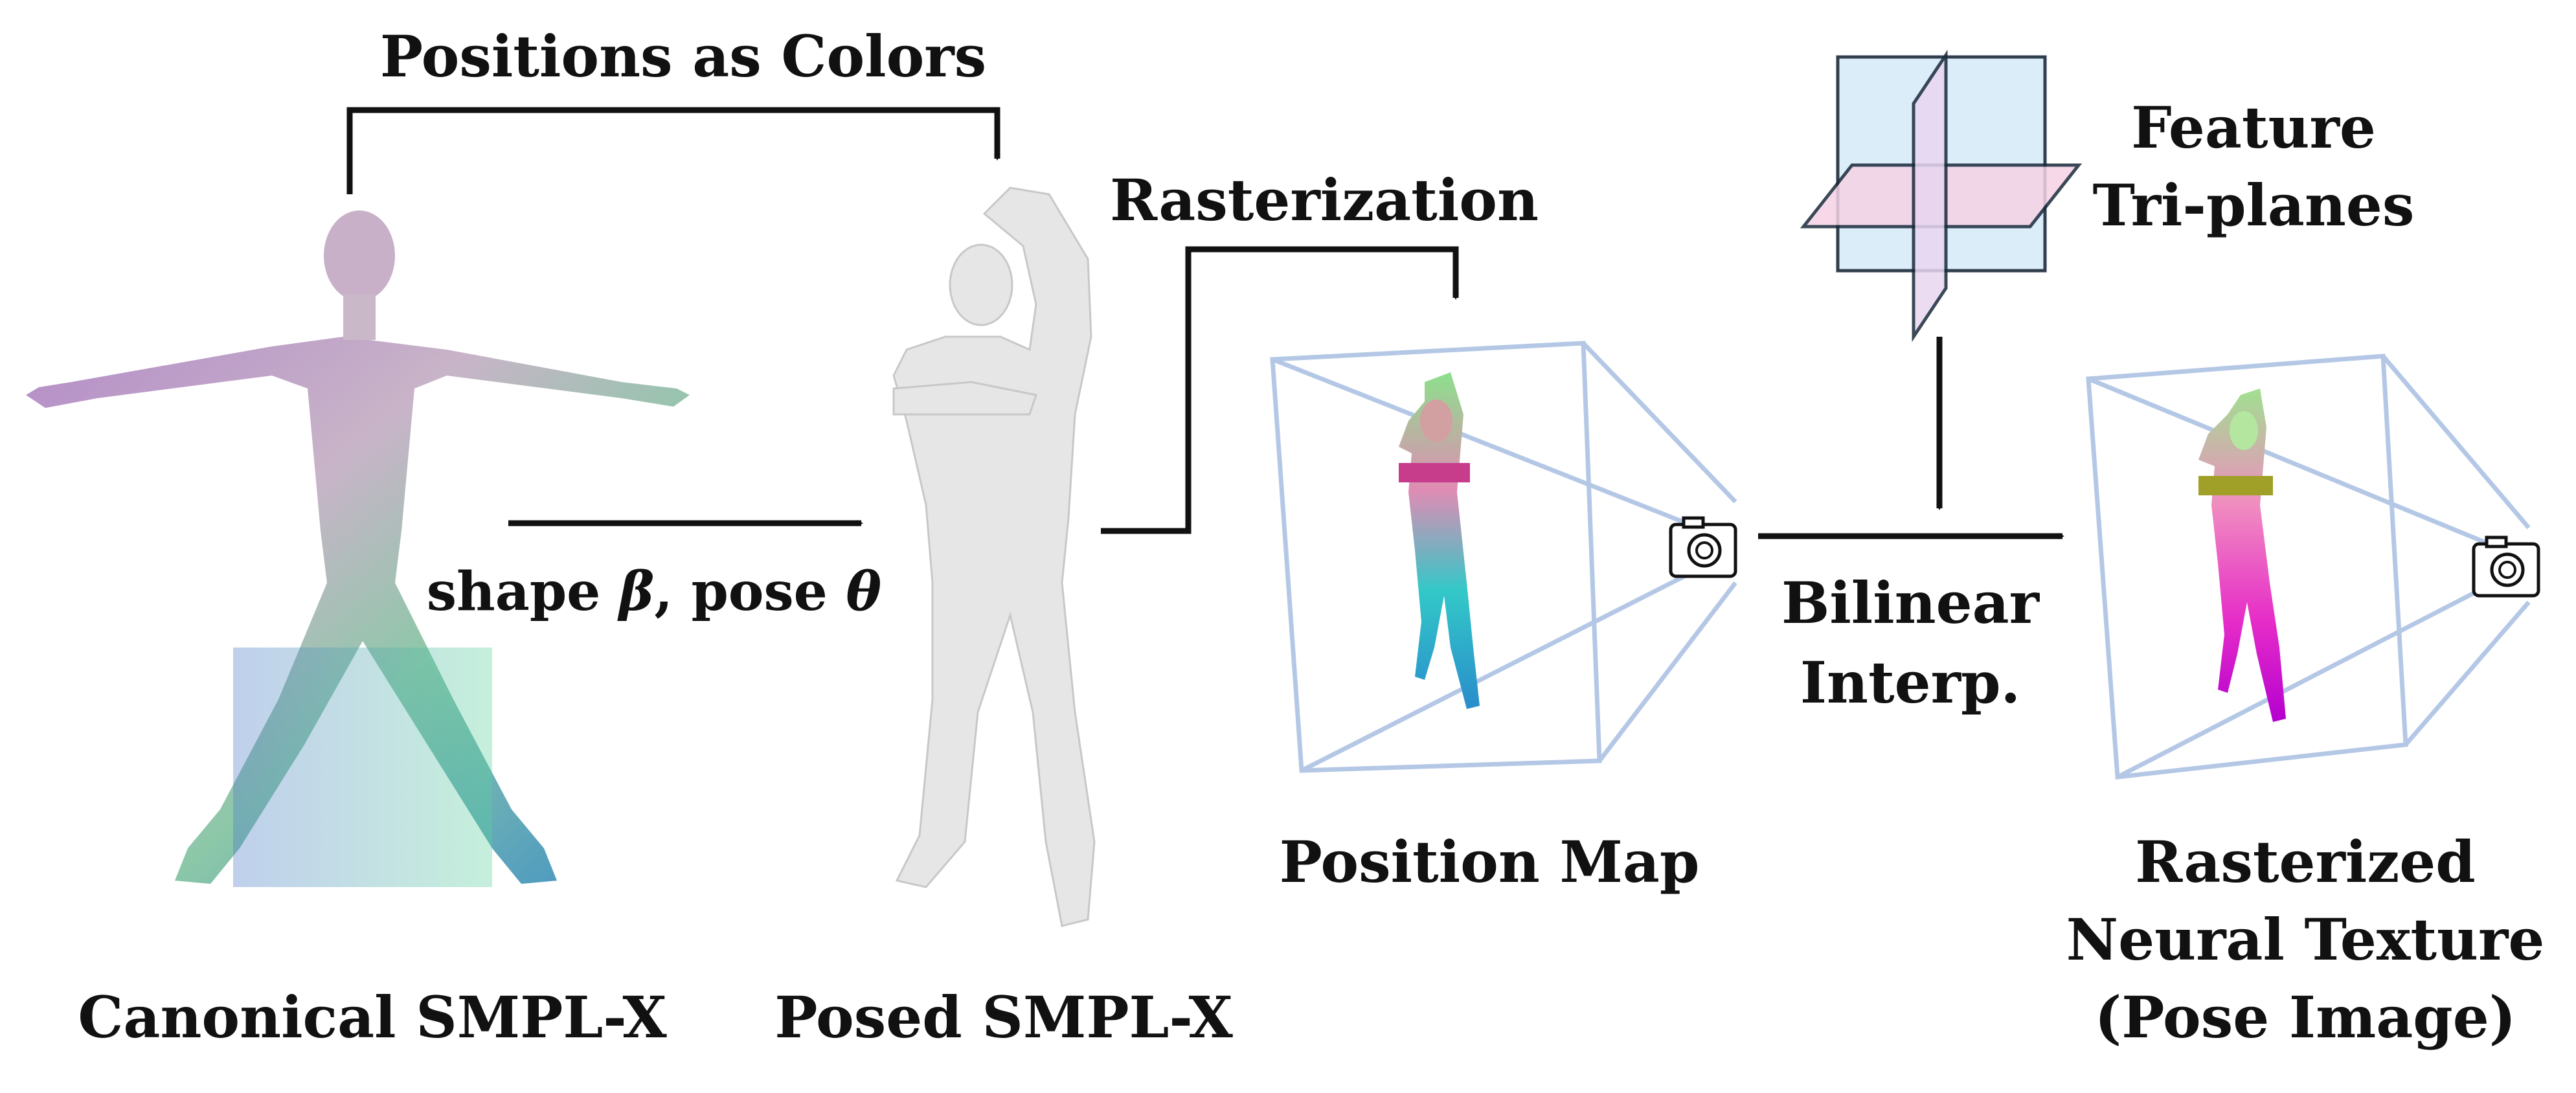 The image size is (2576, 1093). What do you see at coordinates (1910, 682) in the screenshot?
I see `label-interp: Interp.` at bounding box center [1910, 682].